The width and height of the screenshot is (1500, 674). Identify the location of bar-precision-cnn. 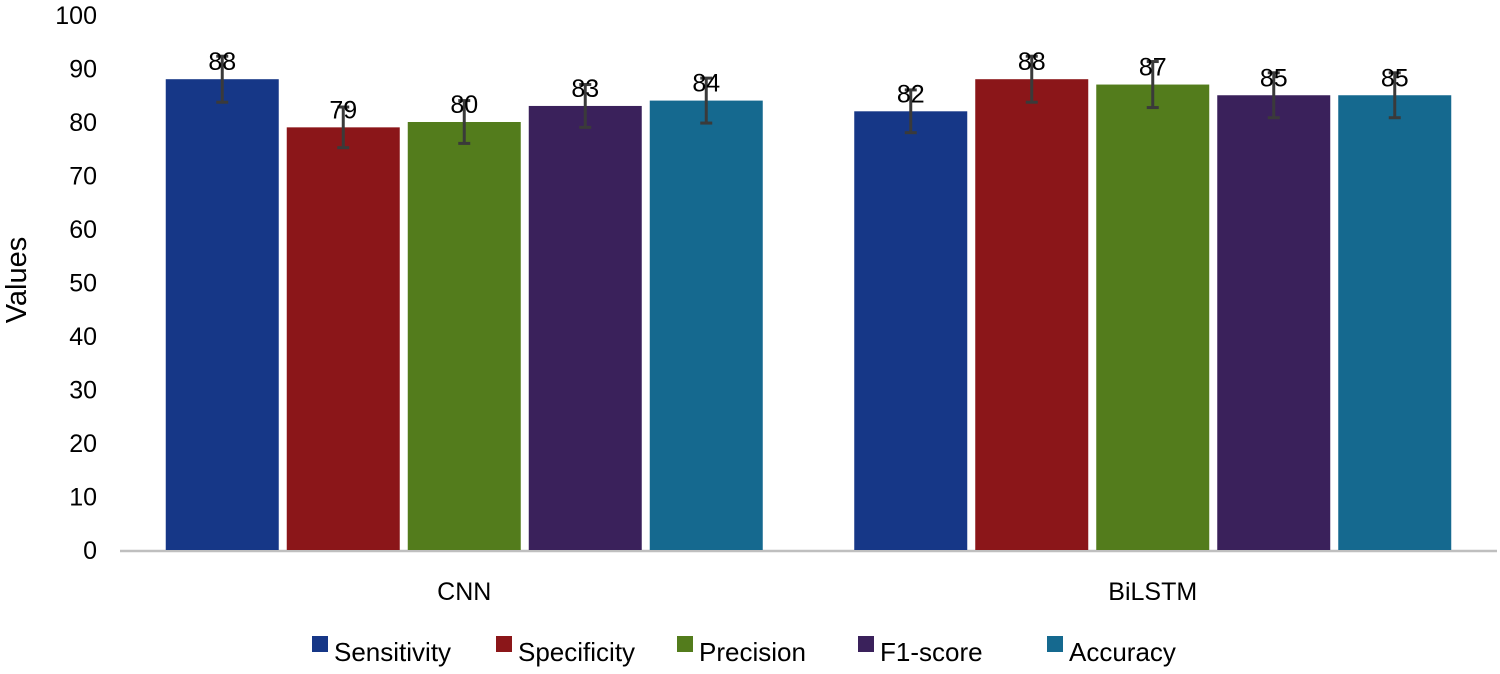
(464, 336).